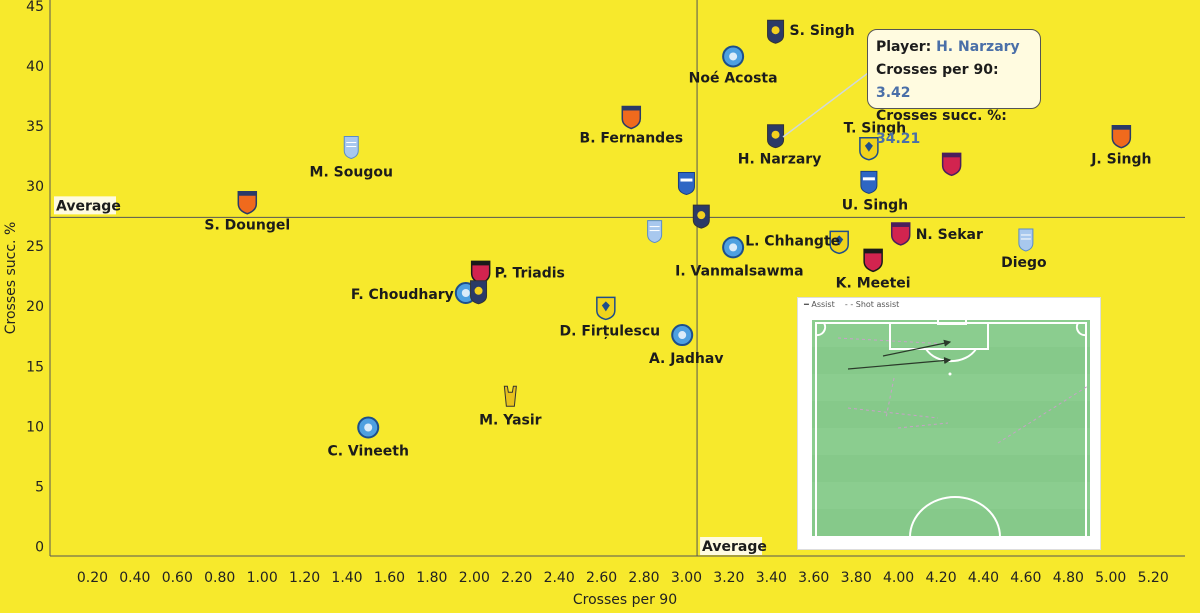 The width and height of the screenshot is (1200, 613). What do you see at coordinates (304, 578) in the screenshot?
I see `x-tick-label: 1.20` at bounding box center [304, 578].